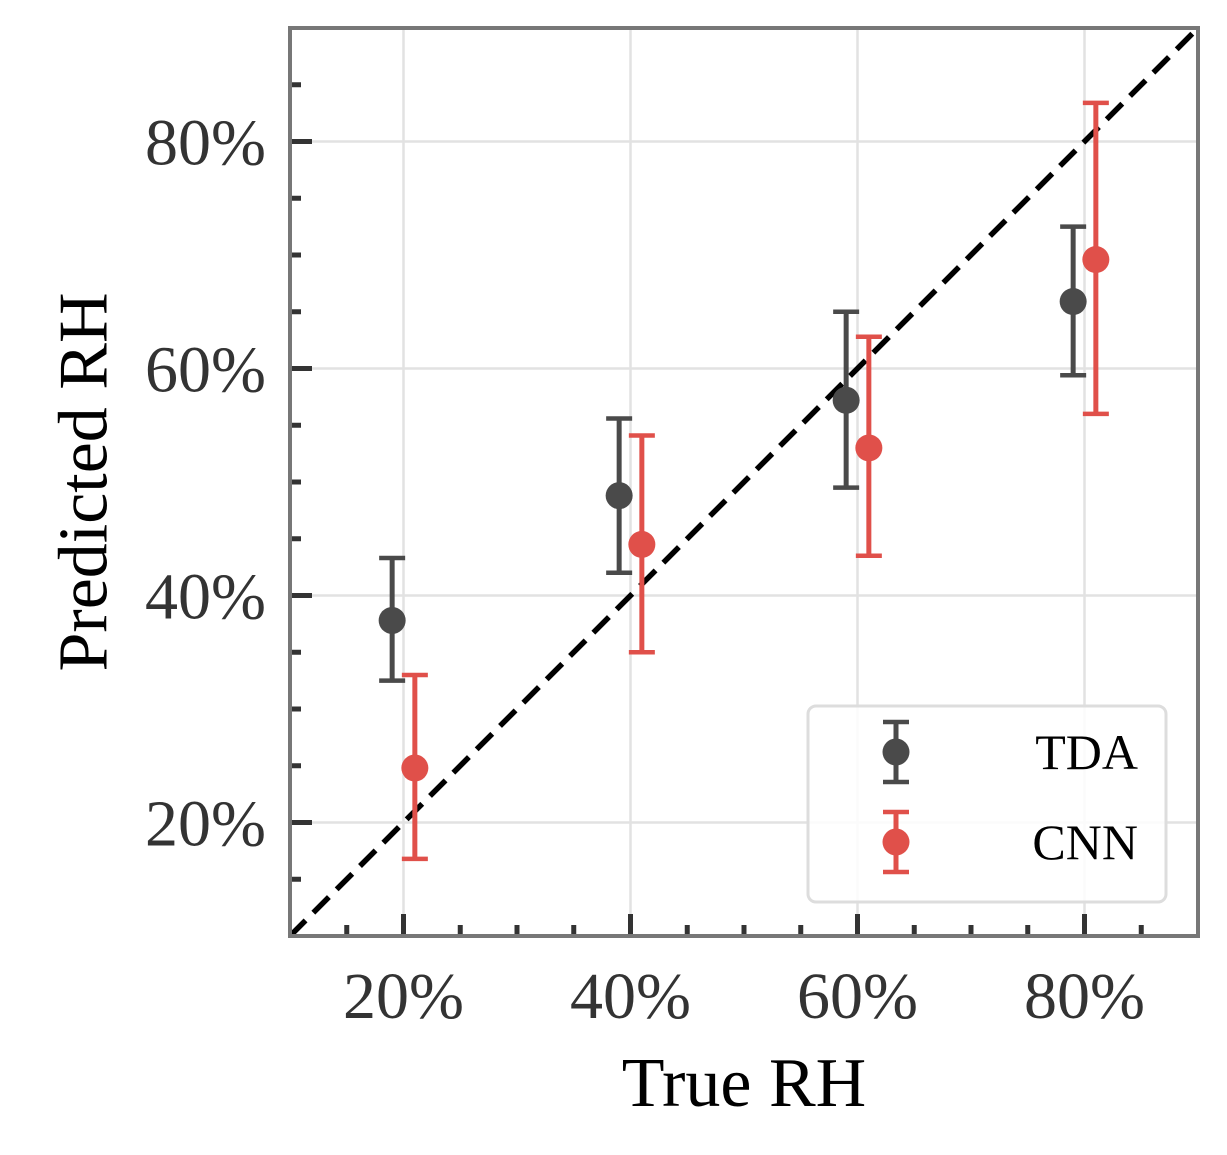  Describe the element at coordinates (1010, 797) in the screenshot. I see `legend-items: TDA CNN` at that location.